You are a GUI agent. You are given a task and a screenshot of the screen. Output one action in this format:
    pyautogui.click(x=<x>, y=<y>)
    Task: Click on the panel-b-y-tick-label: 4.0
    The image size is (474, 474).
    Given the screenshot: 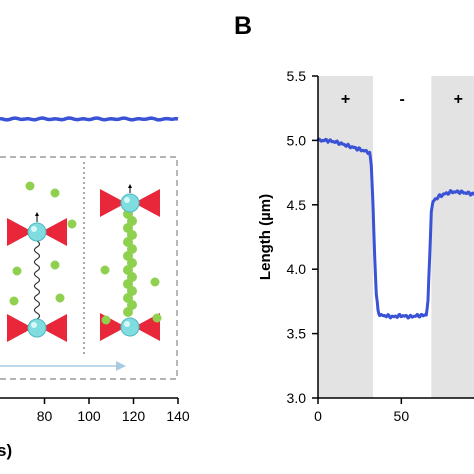 What is the action you would take?
    pyautogui.click(x=297, y=269)
    